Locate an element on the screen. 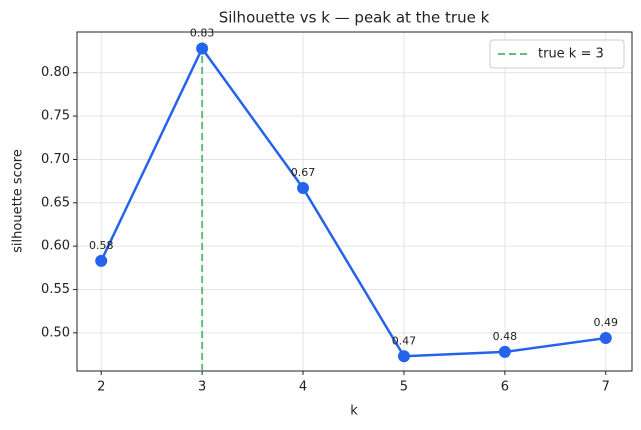 The height and width of the screenshot is (430, 641). x-tick-label: 4 is located at coordinates (303, 387).